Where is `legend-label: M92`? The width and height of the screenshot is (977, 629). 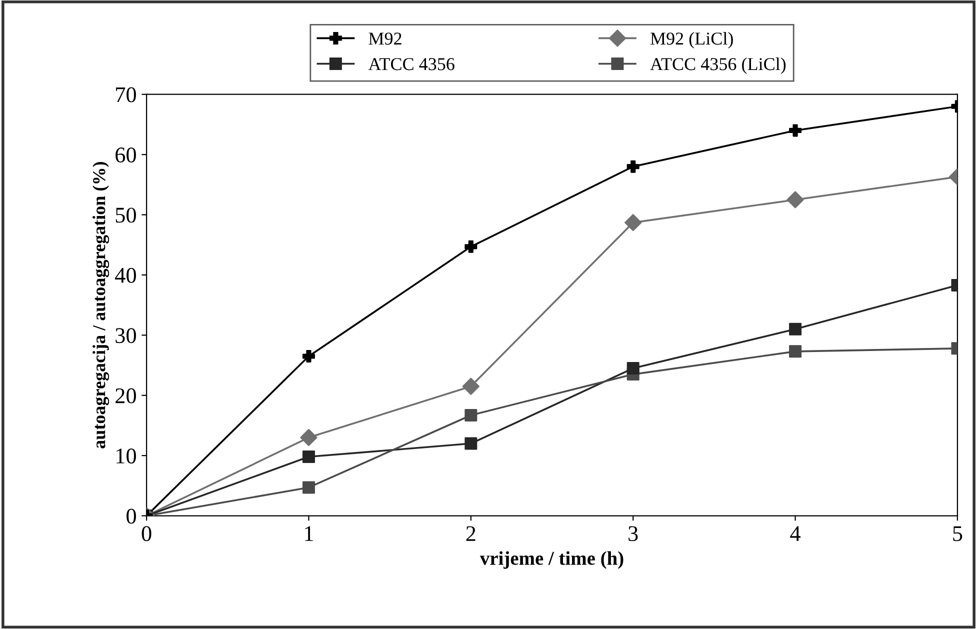
legend-label: M92 is located at coordinates (385, 38).